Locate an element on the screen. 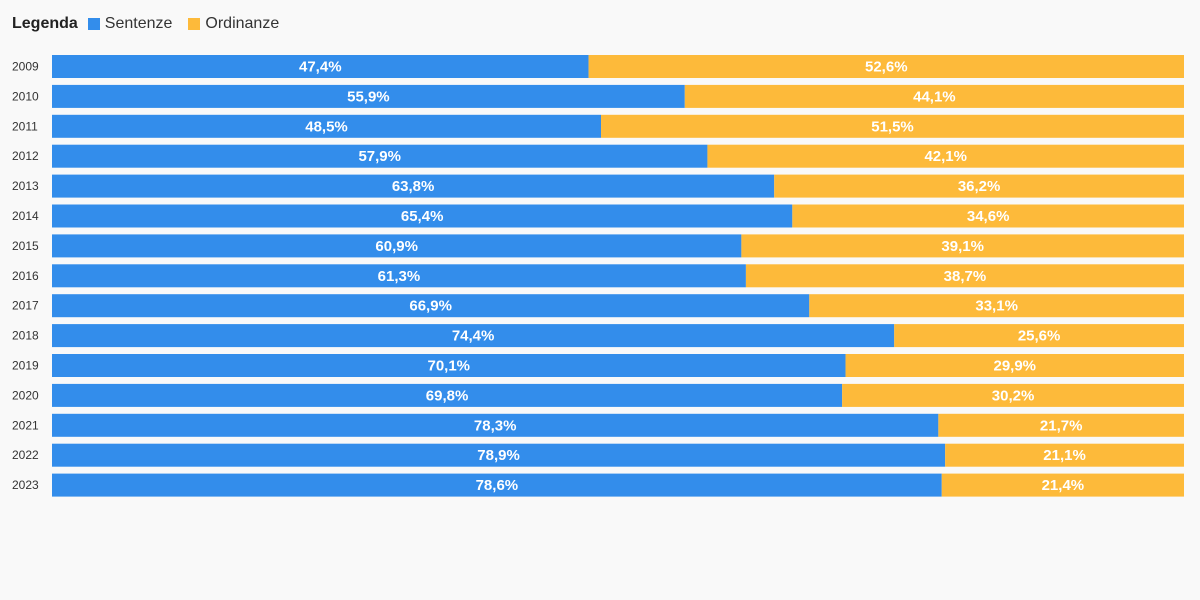 Image resolution: width=1200 pixels, height=600 pixels. bar-row-2011: 2011 48,5% 51,5% is located at coordinates (598, 126).